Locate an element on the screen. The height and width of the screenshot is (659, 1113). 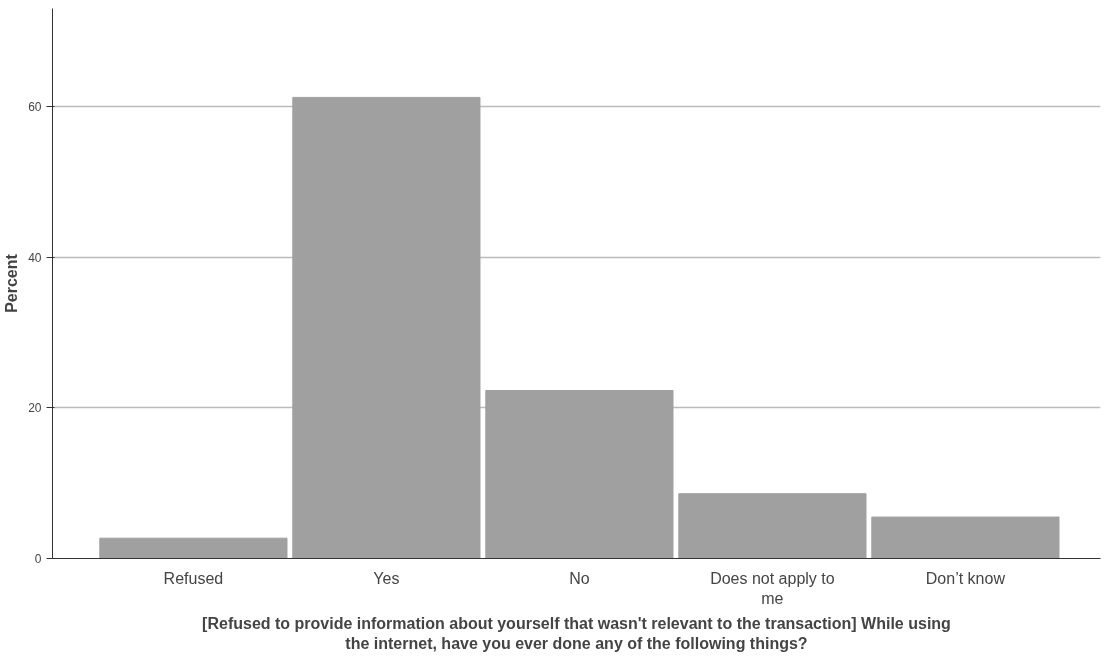
y-tick-label: 20 is located at coordinates (35, 408).